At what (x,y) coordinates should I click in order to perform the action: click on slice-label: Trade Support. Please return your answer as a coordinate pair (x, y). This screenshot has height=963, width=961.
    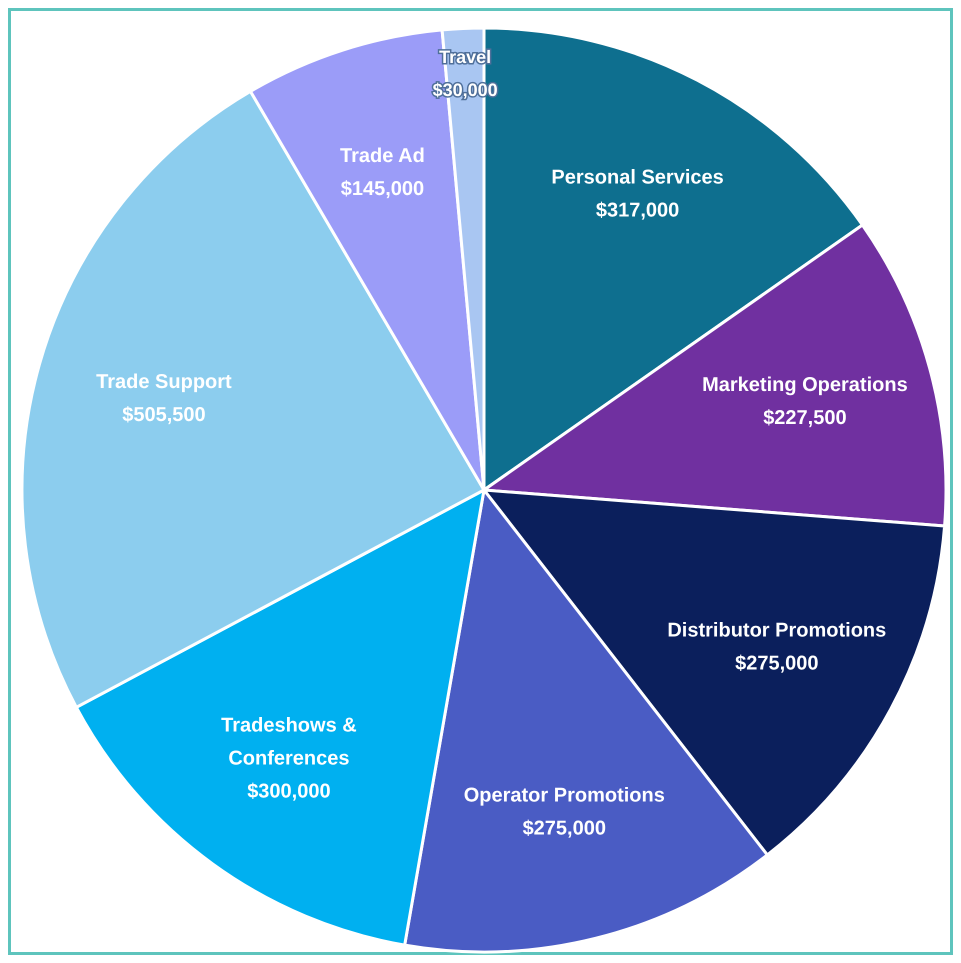
    Looking at the image, I should click on (164, 382).